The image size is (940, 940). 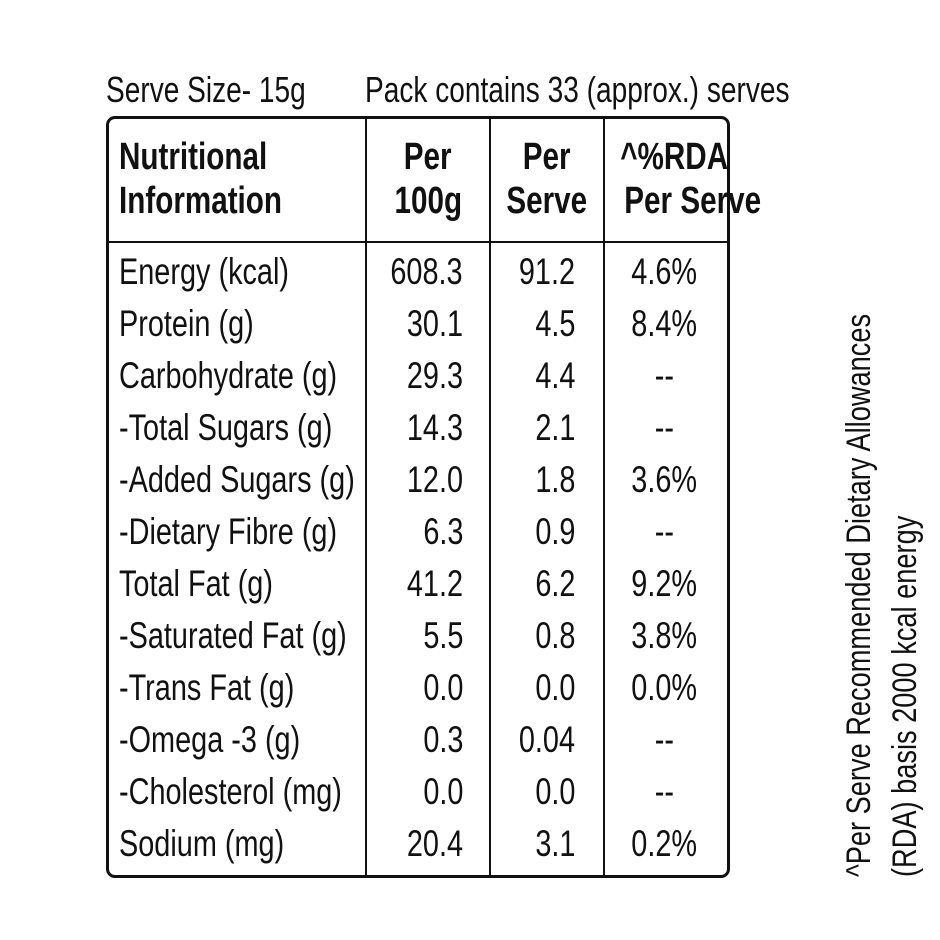 I want to click on value-per-serve: 4.4, so click(x=554, y=375).